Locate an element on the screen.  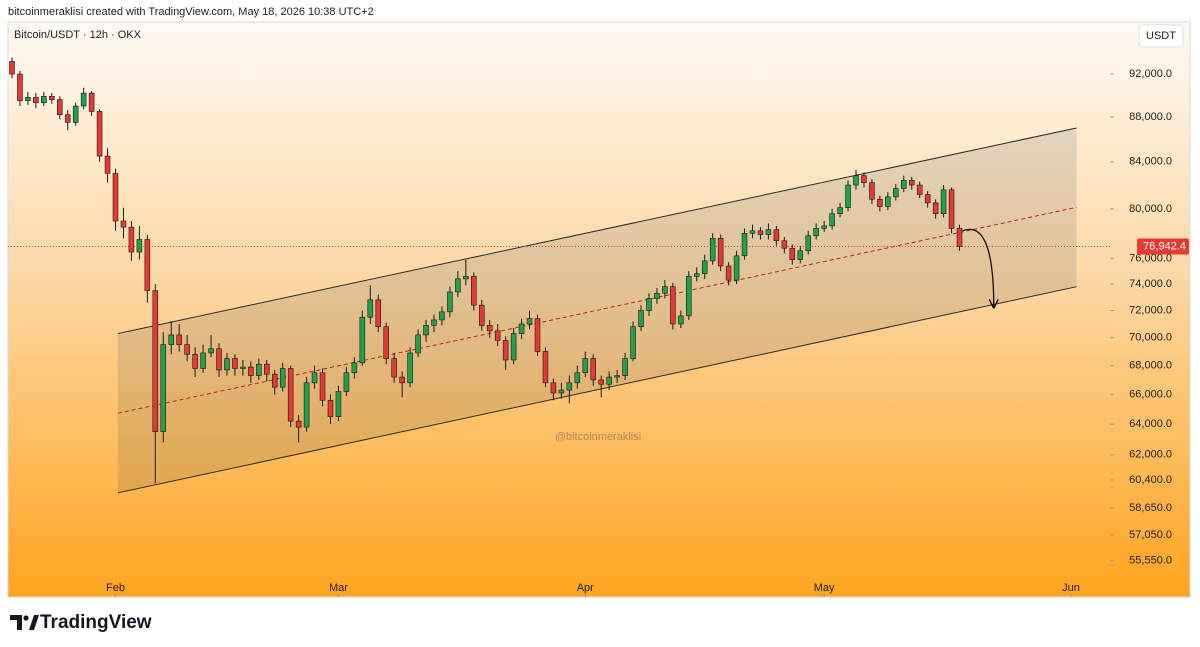
y-tick-label: 70,000.0 is located at coordinates (1150, 338).